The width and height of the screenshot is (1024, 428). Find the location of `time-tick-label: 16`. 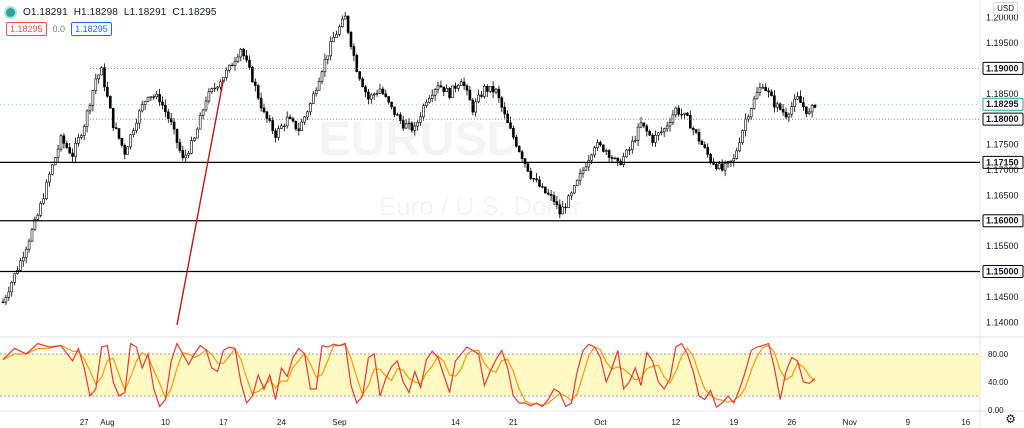

time-tick-label: 16 is located at coordinates (965, 422).